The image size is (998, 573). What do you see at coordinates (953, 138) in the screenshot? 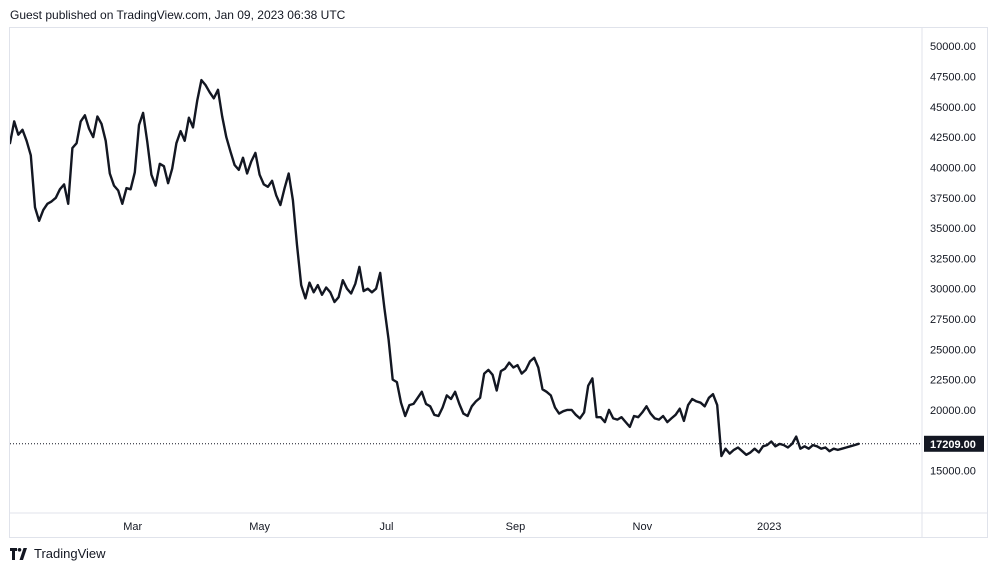
I see `y-tick-label: 42500.00` at bounding box center [953, 138].